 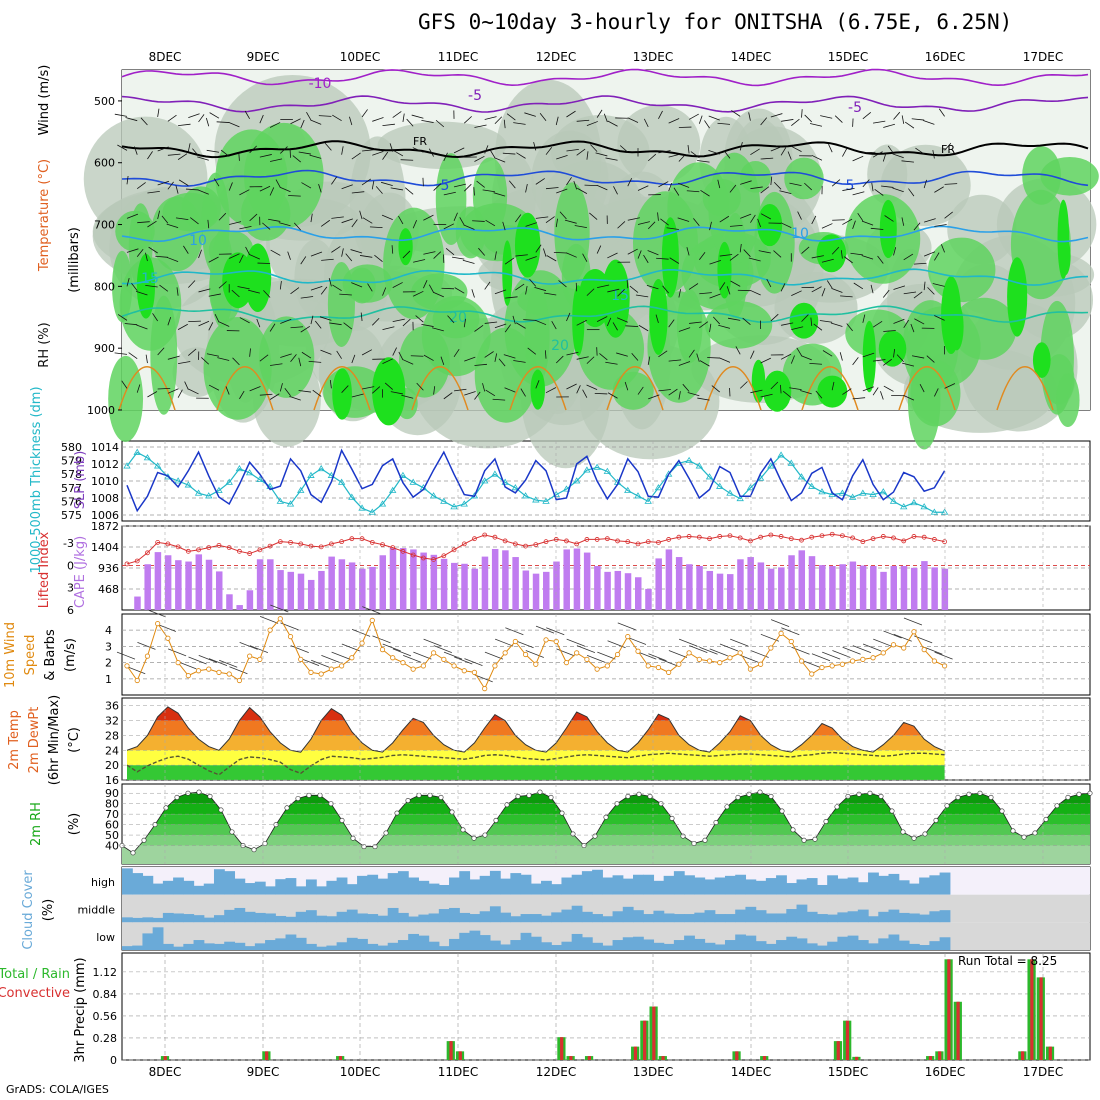 I want to click on rh-shade-bright, so click(x=595, y=298).